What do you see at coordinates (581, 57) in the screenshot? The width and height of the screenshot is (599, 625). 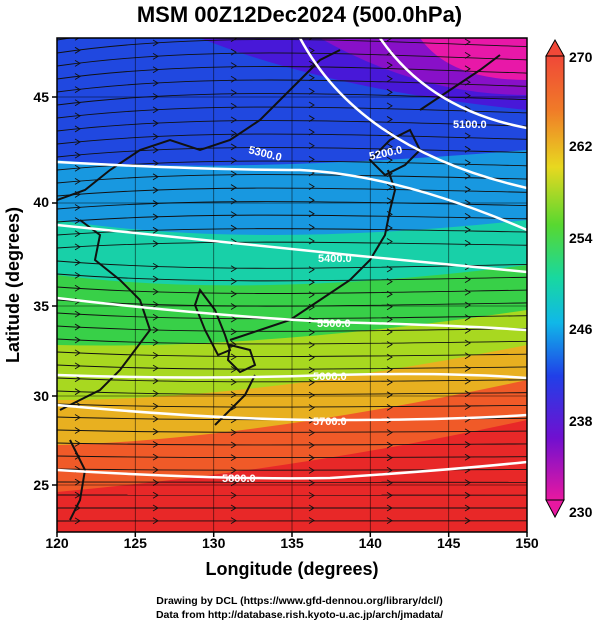 I see `colorbar-label-270: 270` at bounding box center [581, 57].